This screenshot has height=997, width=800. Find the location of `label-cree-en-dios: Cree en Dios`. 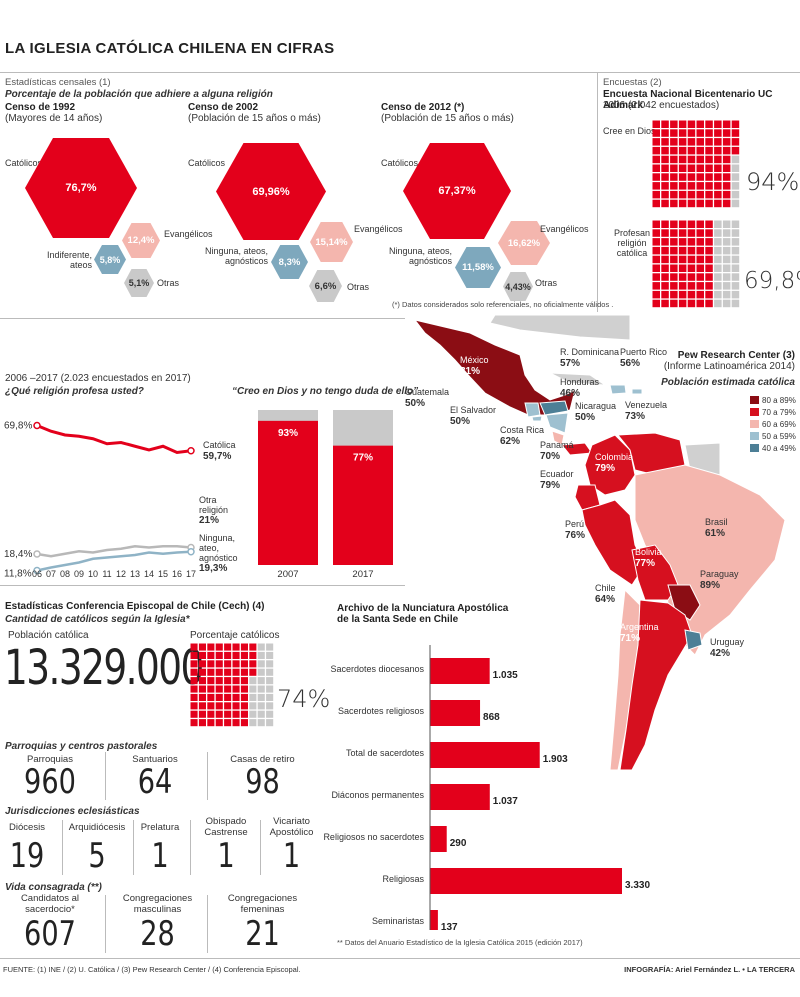

label-cree-en-dios: Cree en Dios is located at coordinates (629, 131).